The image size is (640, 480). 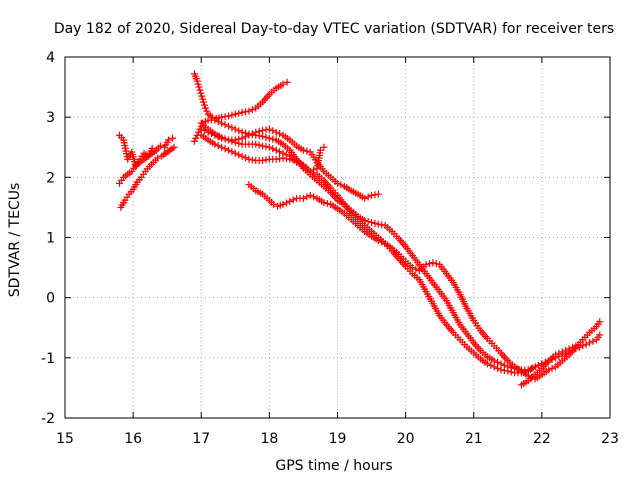 What do you see at coordinates (48, 419) in the screenshot?
I see `y-tick-label: -2` at bounding box center [48, 419].